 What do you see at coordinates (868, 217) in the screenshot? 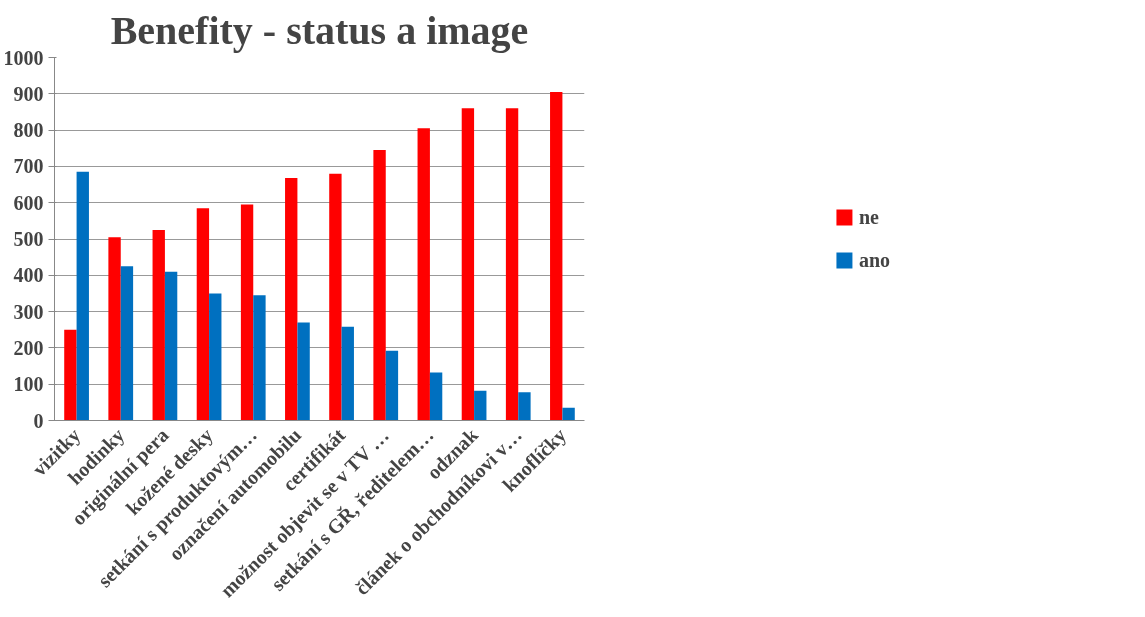
I see `legend-label: ne` at bounding box center [868, 217].